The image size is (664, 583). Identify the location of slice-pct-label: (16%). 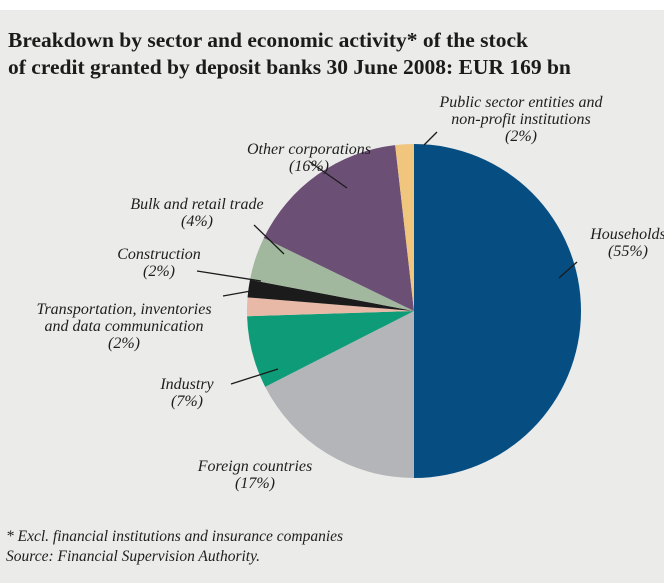
(309, 166).